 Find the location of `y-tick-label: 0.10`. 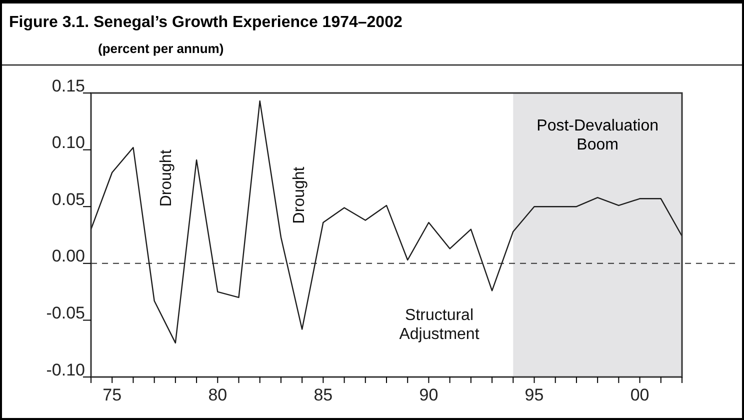

y-tick-label: 0.10 is located at coordinates (68, 142).